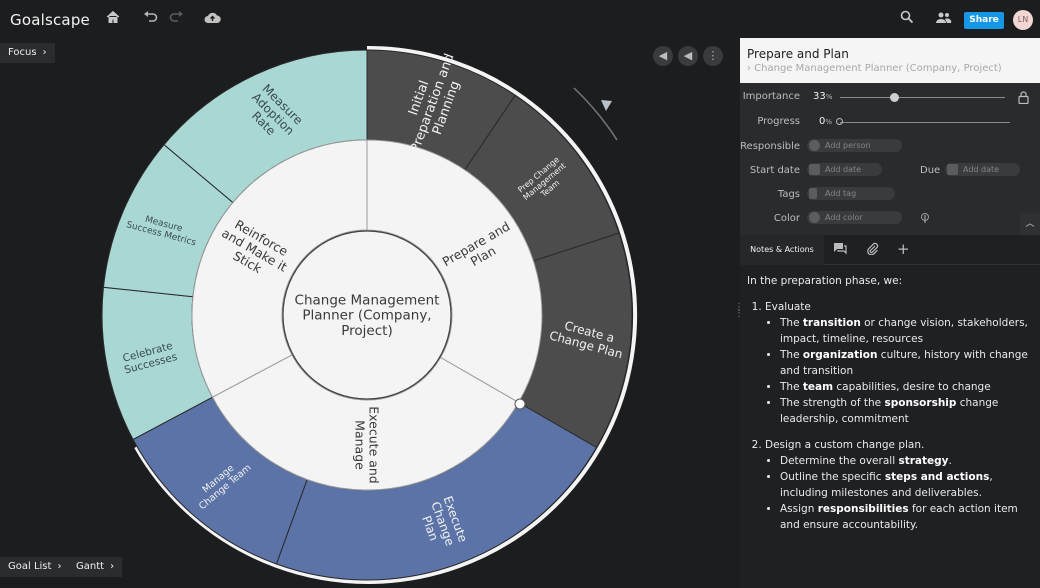  What do you see at coordinates (1030, 224) in the screenshot?
I see `collapse-properties-button: ︿` at bounding box center [1030, 224].